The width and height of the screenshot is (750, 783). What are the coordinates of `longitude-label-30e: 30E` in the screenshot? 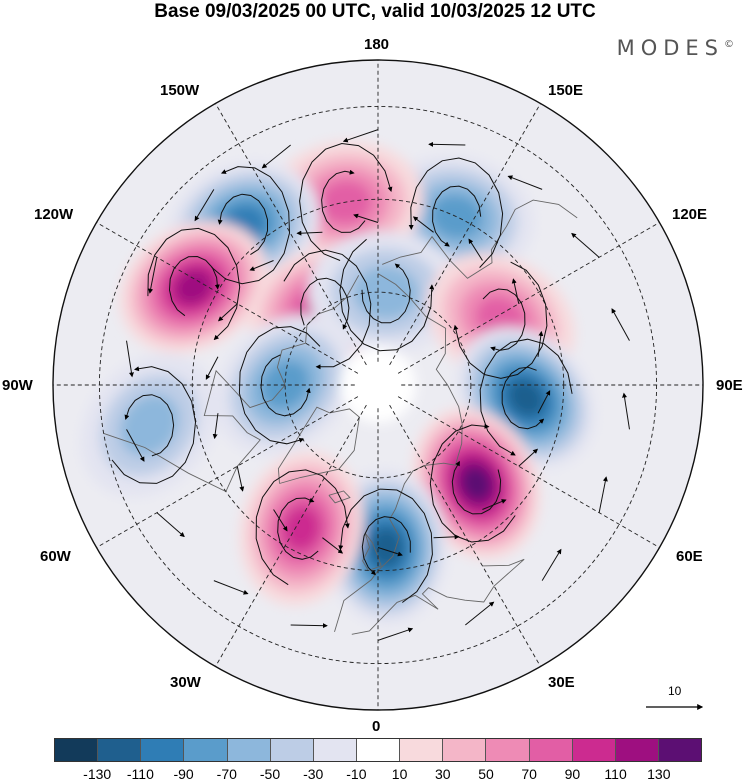 It's located at (561, 682).